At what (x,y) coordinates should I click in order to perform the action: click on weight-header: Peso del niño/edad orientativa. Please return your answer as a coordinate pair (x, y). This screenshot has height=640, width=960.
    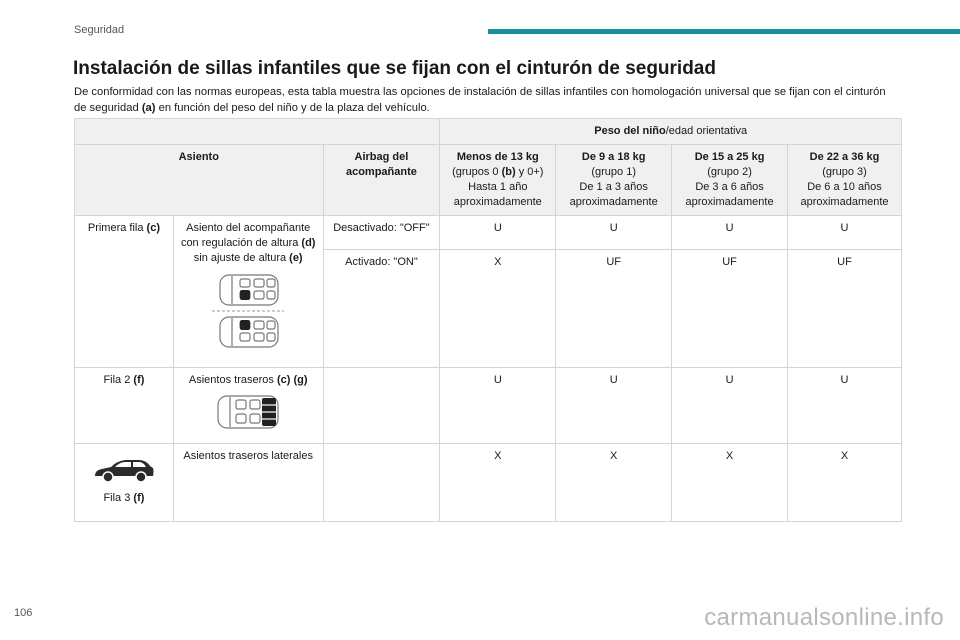
    Looking at the image, I should click on (670, 131).